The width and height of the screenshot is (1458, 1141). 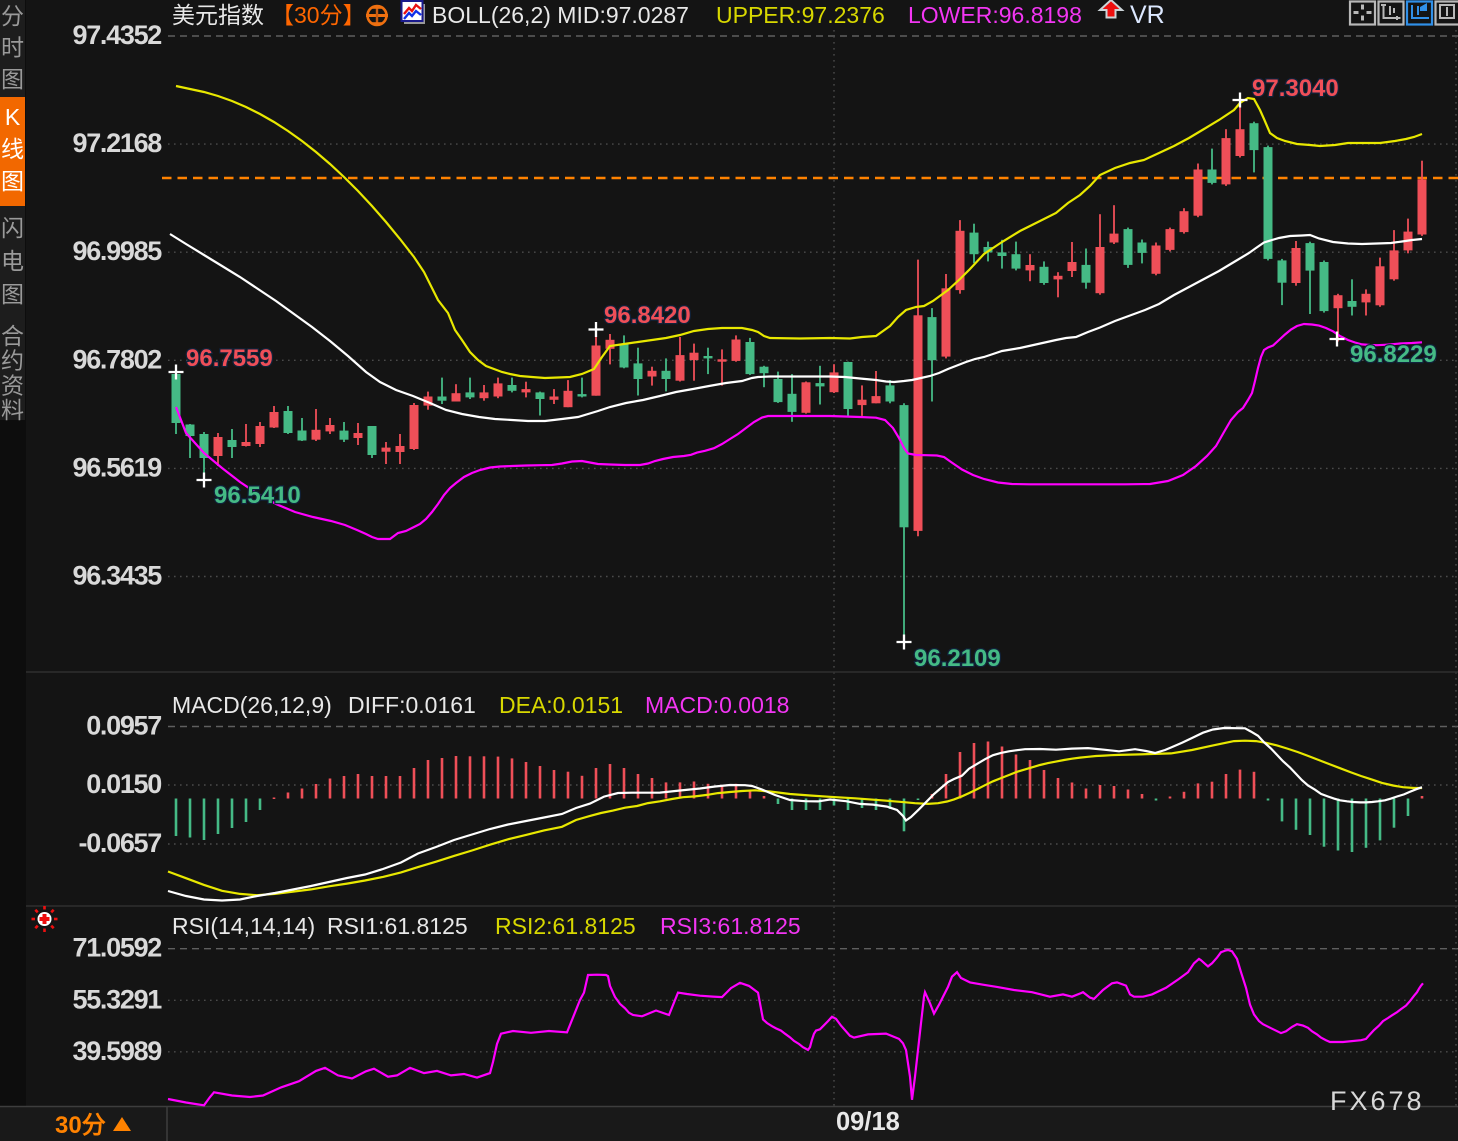 What do you see at coordinates (647, 315) in the screenshot?
I see `svg-text: 96.8420` at bounding box center [647, 315].